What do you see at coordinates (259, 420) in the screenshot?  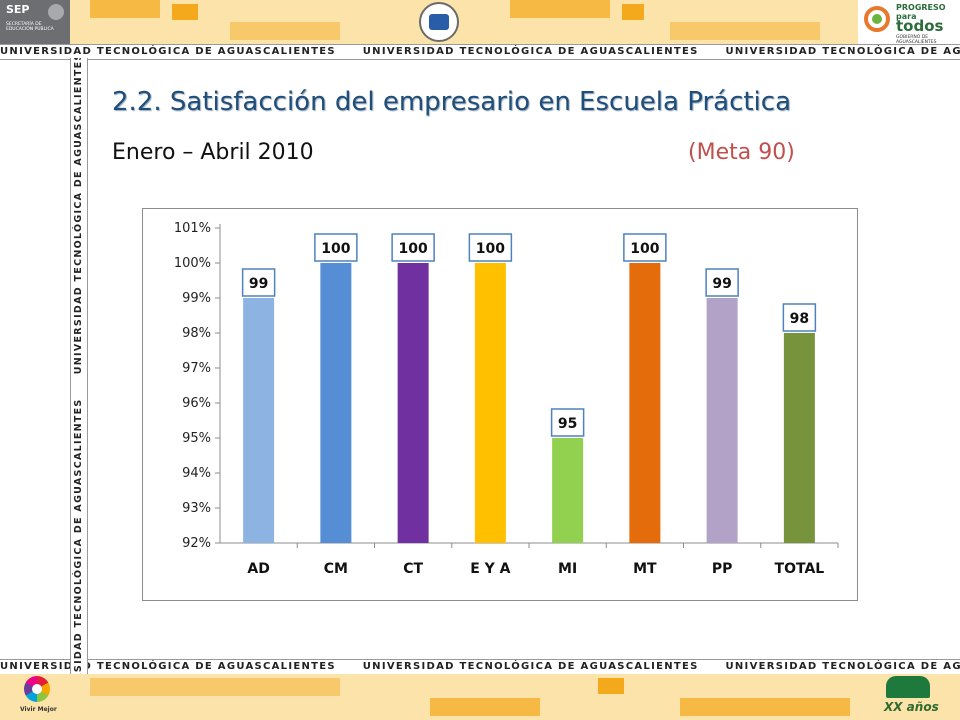 I see `bar-ad` at bounding box center [259, 420].